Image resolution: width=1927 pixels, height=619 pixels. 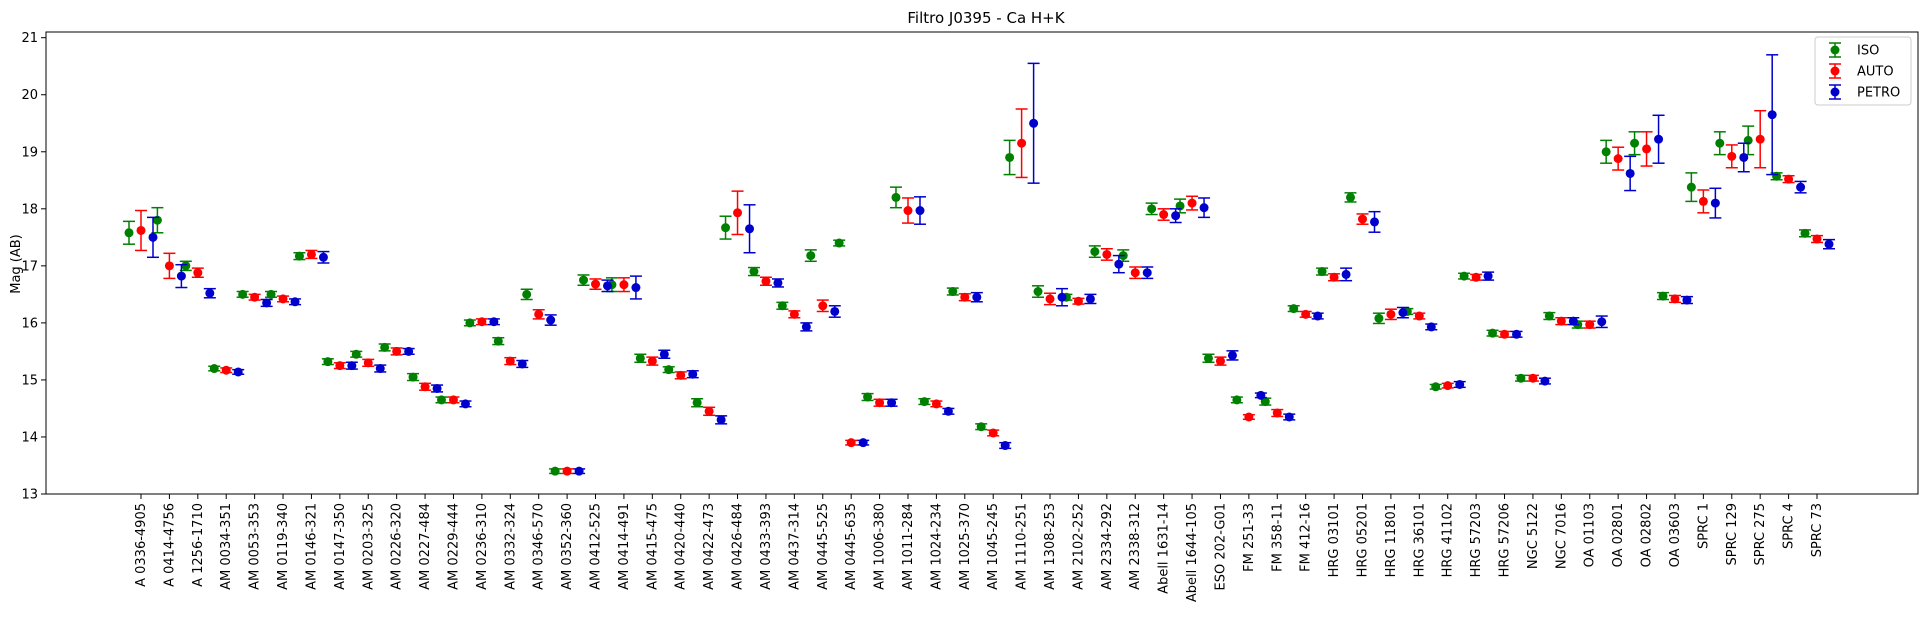 I want to click on y-tick-label: 21, so click(x=29, y=38).